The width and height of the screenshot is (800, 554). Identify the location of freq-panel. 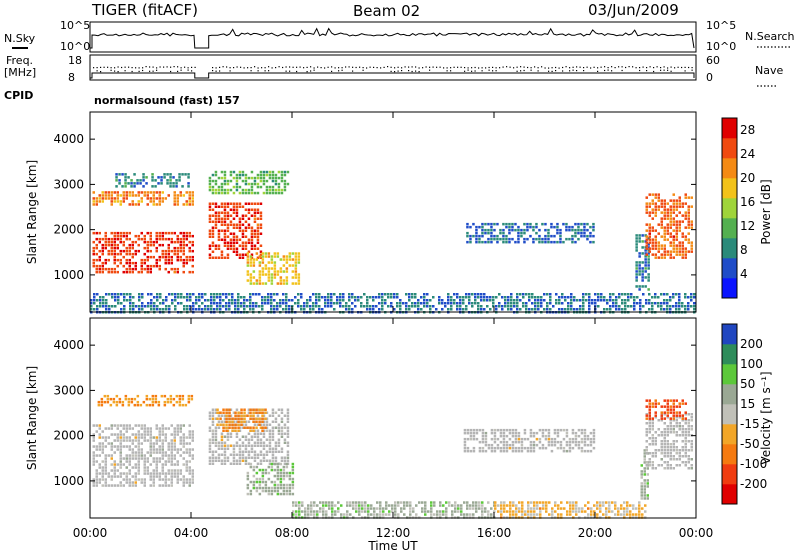
(393, 67).